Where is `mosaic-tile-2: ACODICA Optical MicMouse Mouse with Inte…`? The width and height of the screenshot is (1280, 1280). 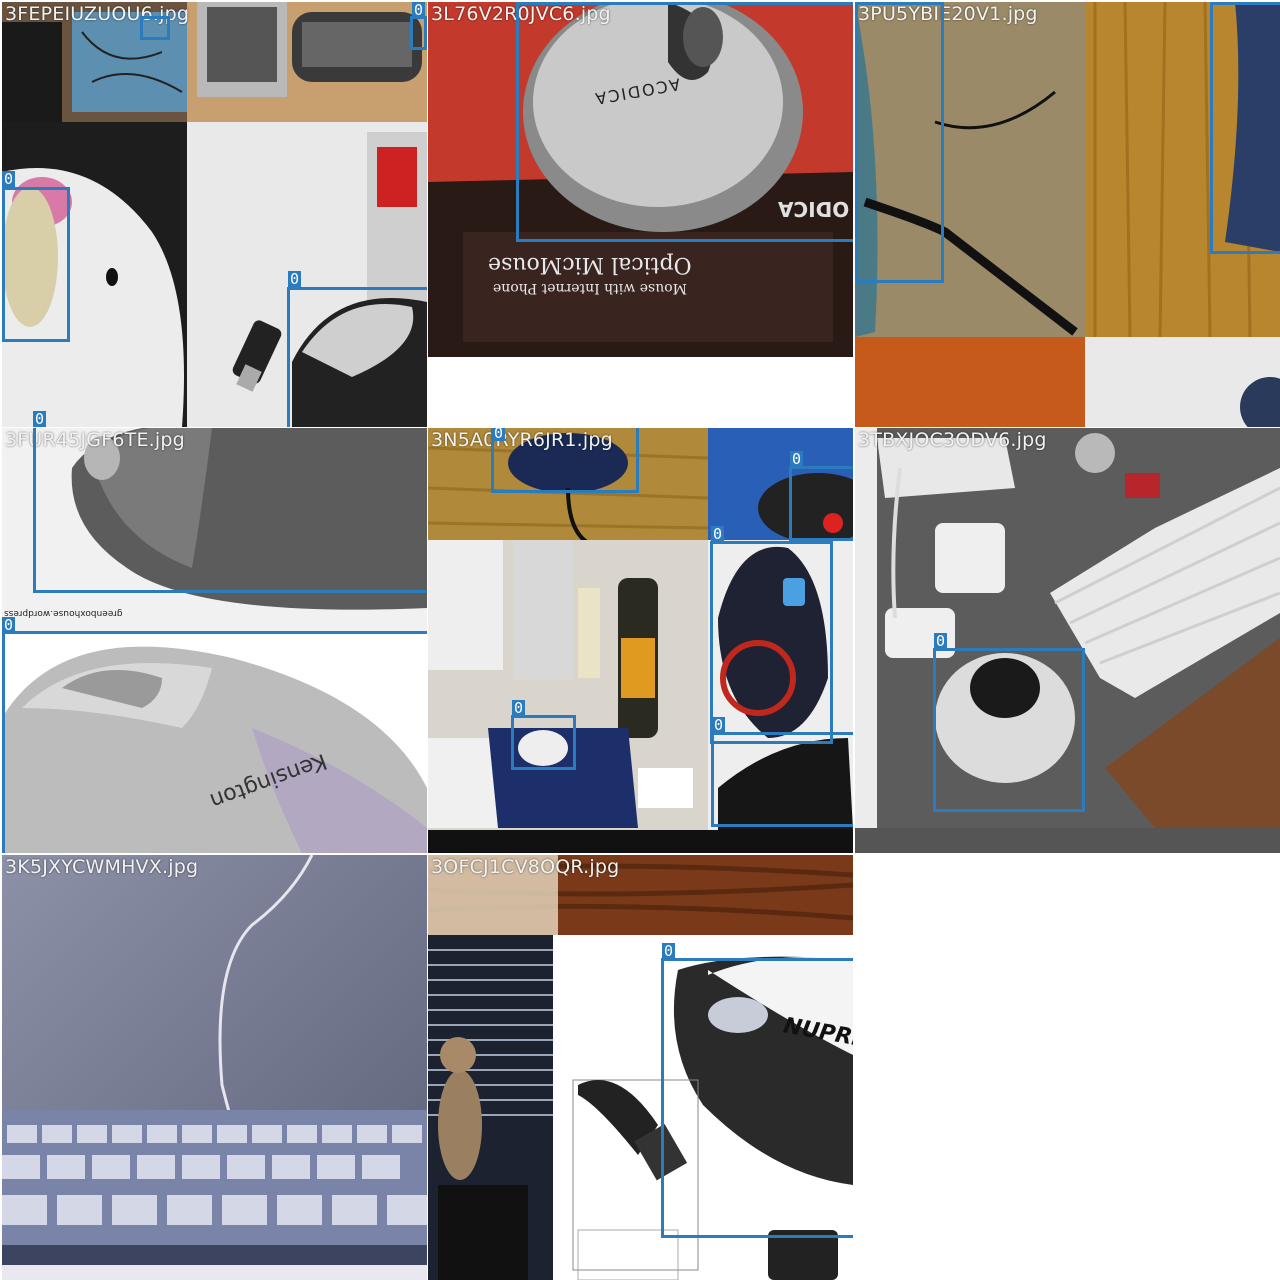 mosaic-tile-2: ACODICA Optical MicMouse Mouse with Inte… is located at coordinates (640, 214).